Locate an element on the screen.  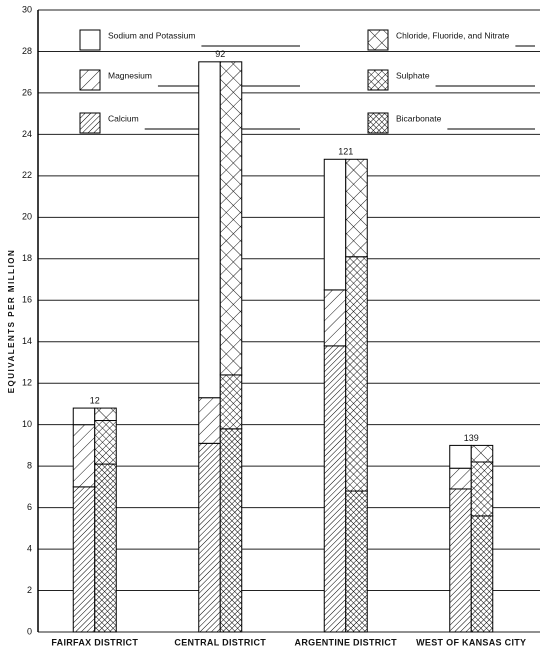
x-tick-label: WEST OF KANSAS CITY is located at coordinates (471, 642).